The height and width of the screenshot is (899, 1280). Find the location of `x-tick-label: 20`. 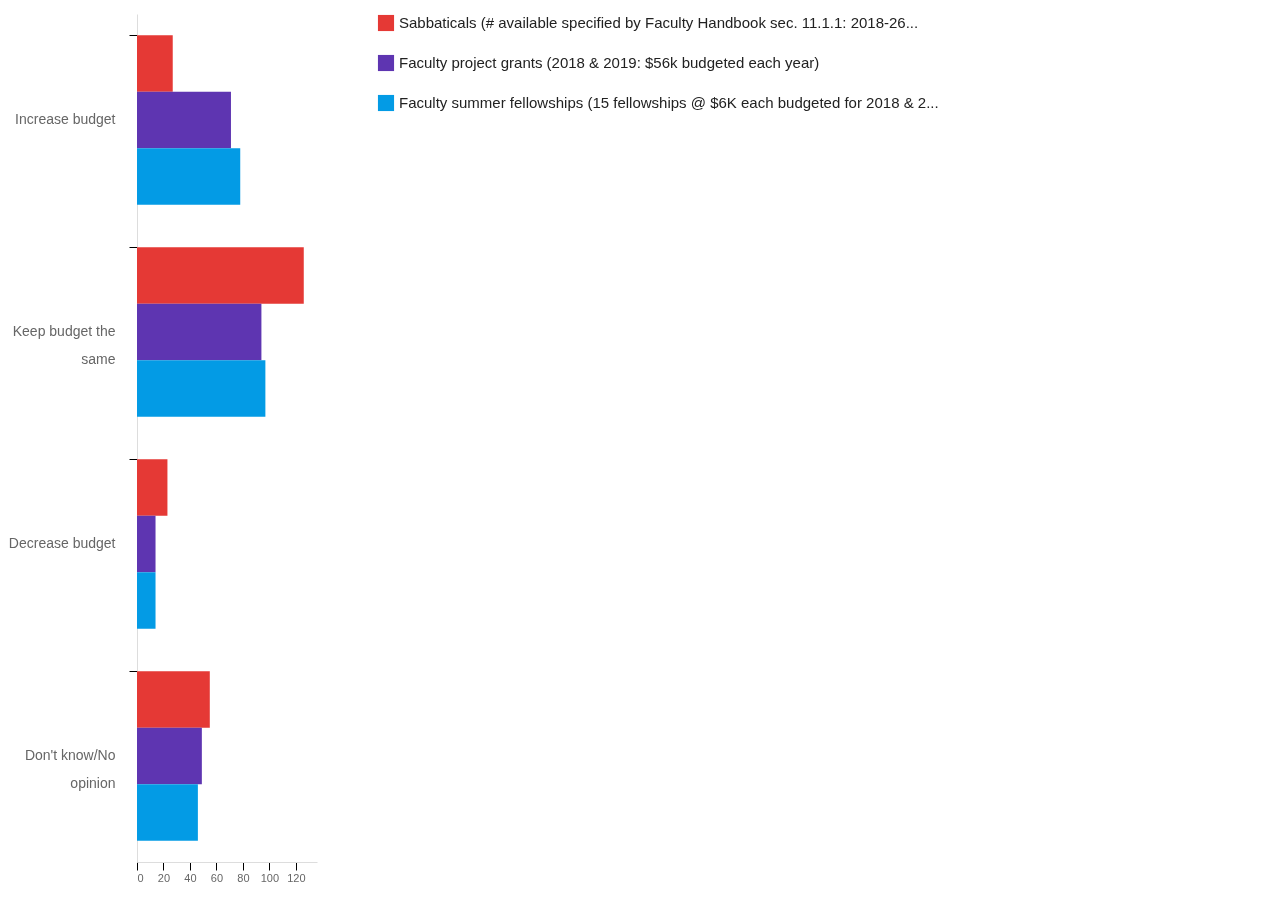

x-tick-label: 20 is located at coordinates (164, 877).